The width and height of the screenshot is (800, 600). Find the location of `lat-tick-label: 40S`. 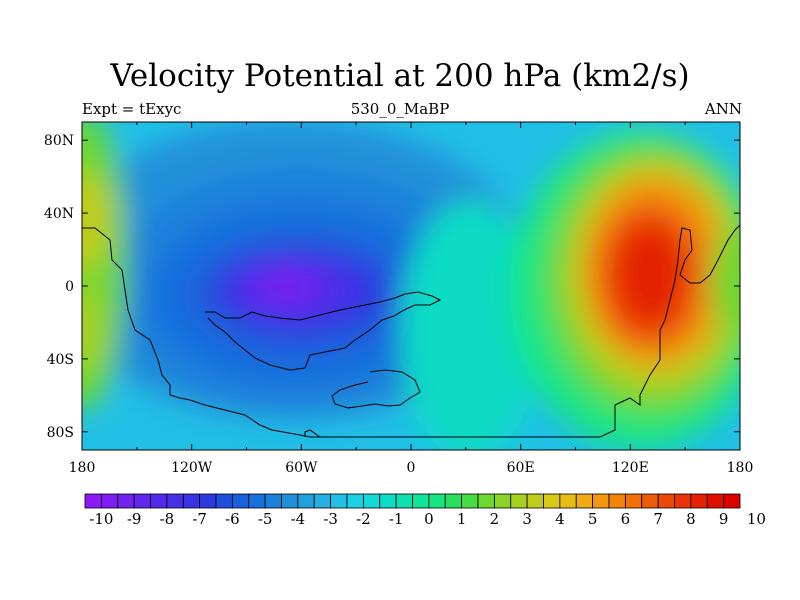

lat-tick-label: 40S is located at coordinates (60, 360).